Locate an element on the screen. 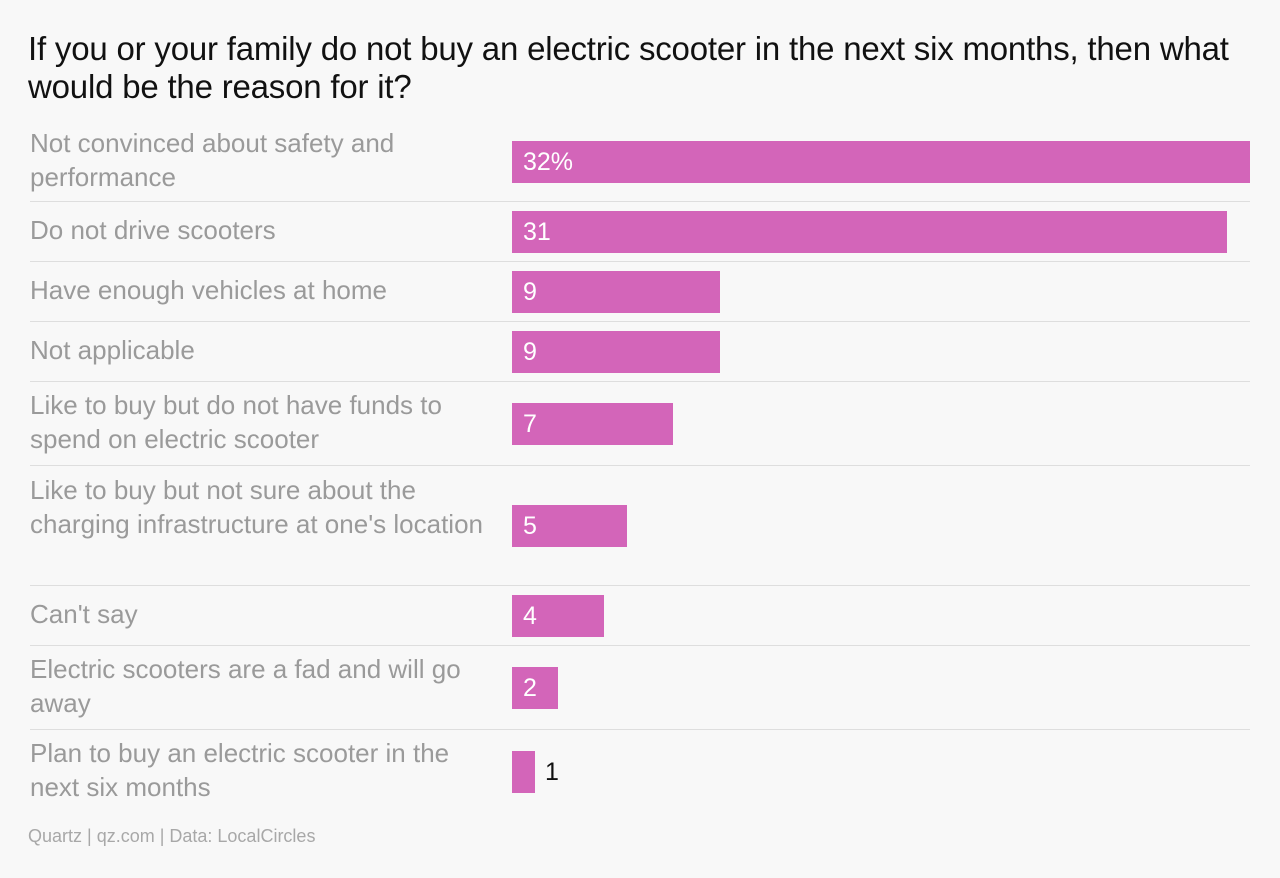 This screenshot has height=878, width=1280. bar-row: Do not drive scooters 31 is located at coordinates (640, 232).